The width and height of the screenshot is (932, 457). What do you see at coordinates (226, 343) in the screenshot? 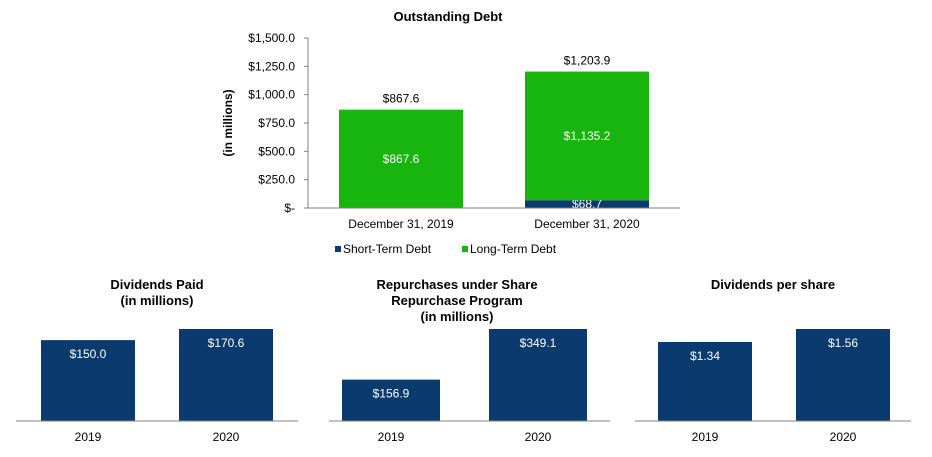
I see `dividends-paid-value-label: $170.6` at bounding box center [226, 343].